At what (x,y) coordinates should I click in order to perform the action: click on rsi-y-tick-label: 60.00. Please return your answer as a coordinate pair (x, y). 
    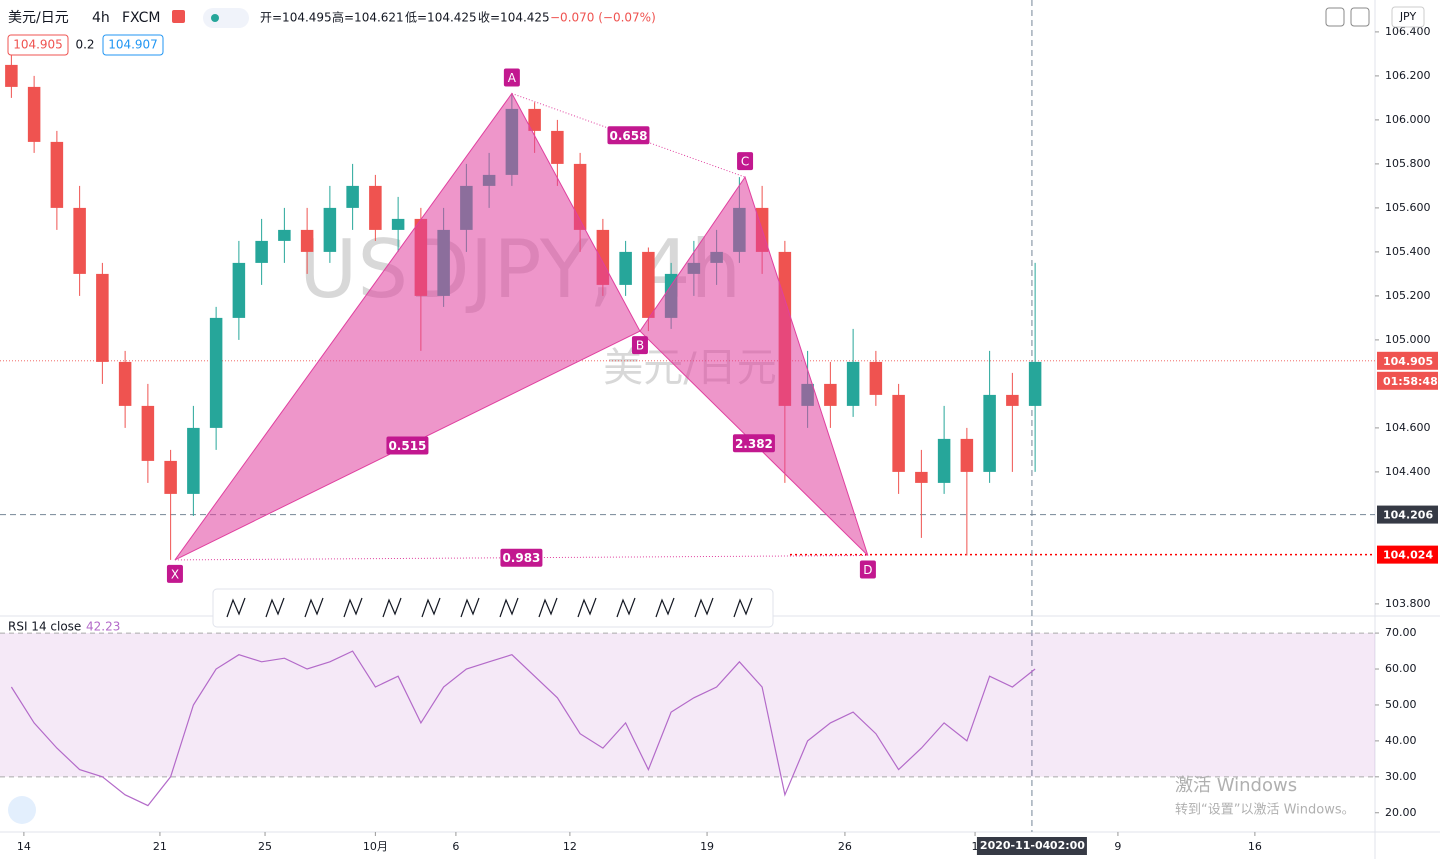
    Looking at the image, I should click on (1401, 668).